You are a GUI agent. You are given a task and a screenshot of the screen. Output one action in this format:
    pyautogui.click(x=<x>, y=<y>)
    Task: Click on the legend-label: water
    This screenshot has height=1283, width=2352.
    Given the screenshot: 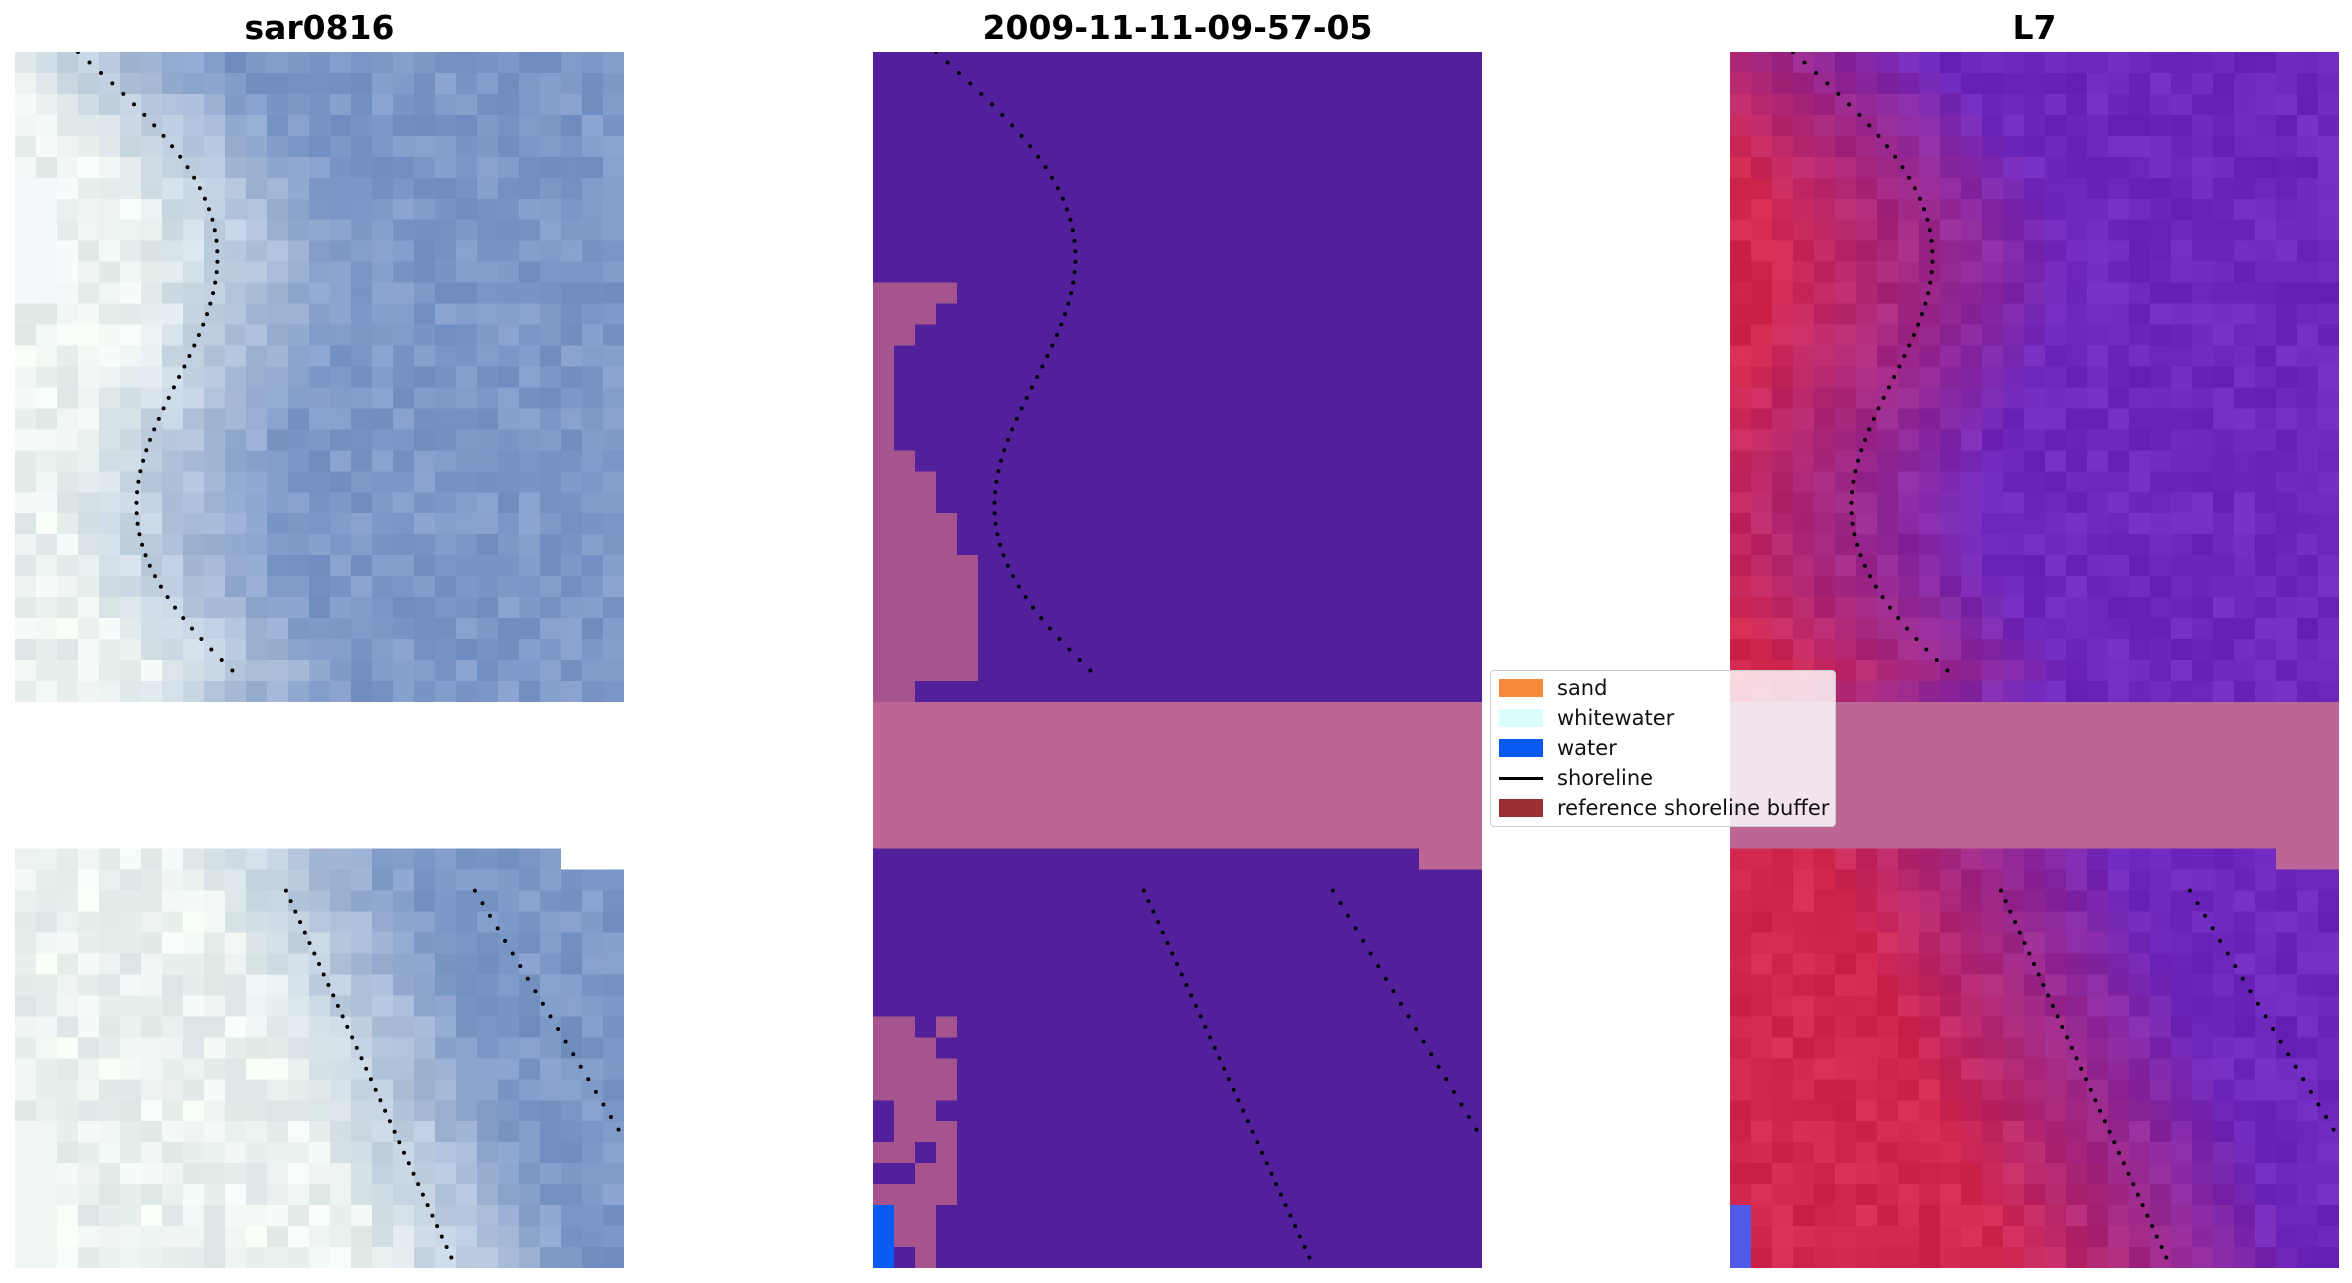 What is the action you would take?
    pyautogui.click(x=1587, y=748)
    